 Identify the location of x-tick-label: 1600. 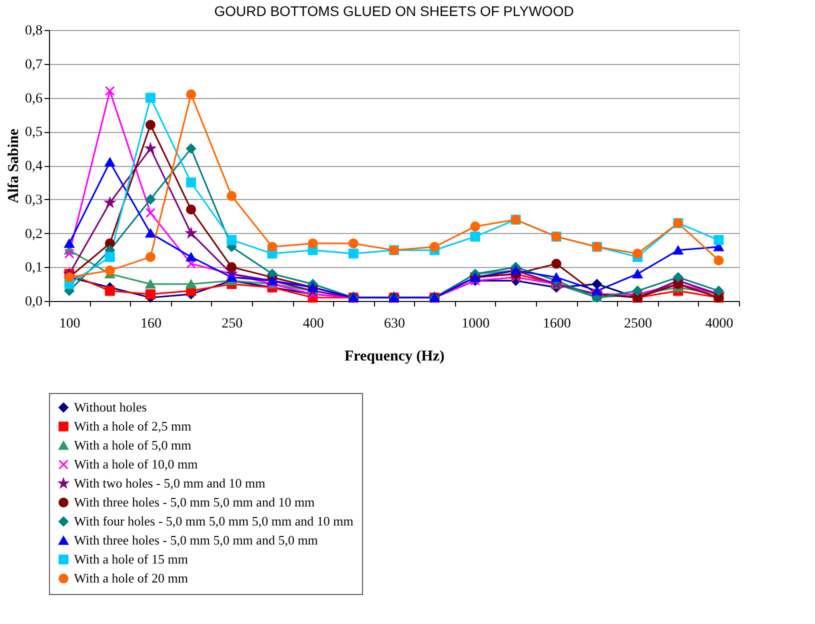
(556, 324).